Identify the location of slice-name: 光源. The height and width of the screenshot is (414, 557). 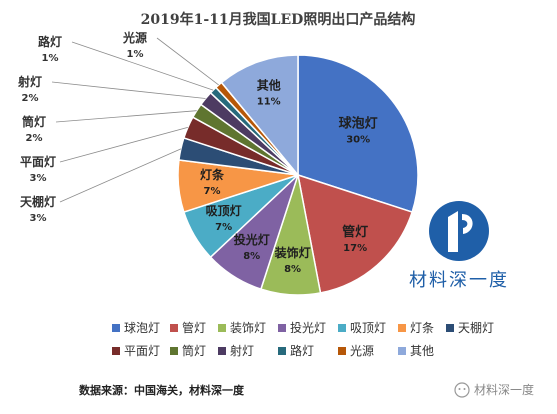
(134, 37).